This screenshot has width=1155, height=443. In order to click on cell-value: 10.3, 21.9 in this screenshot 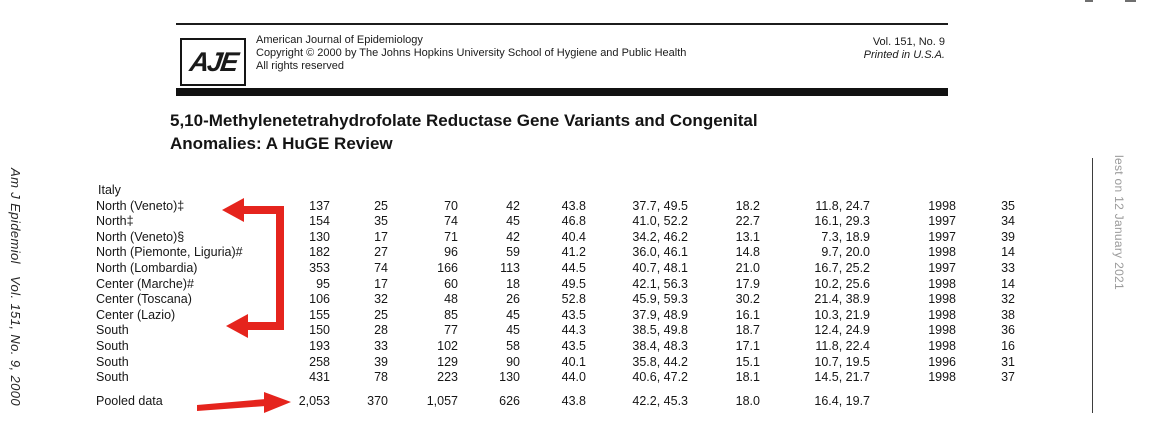, I will do `click(842, 314)`.